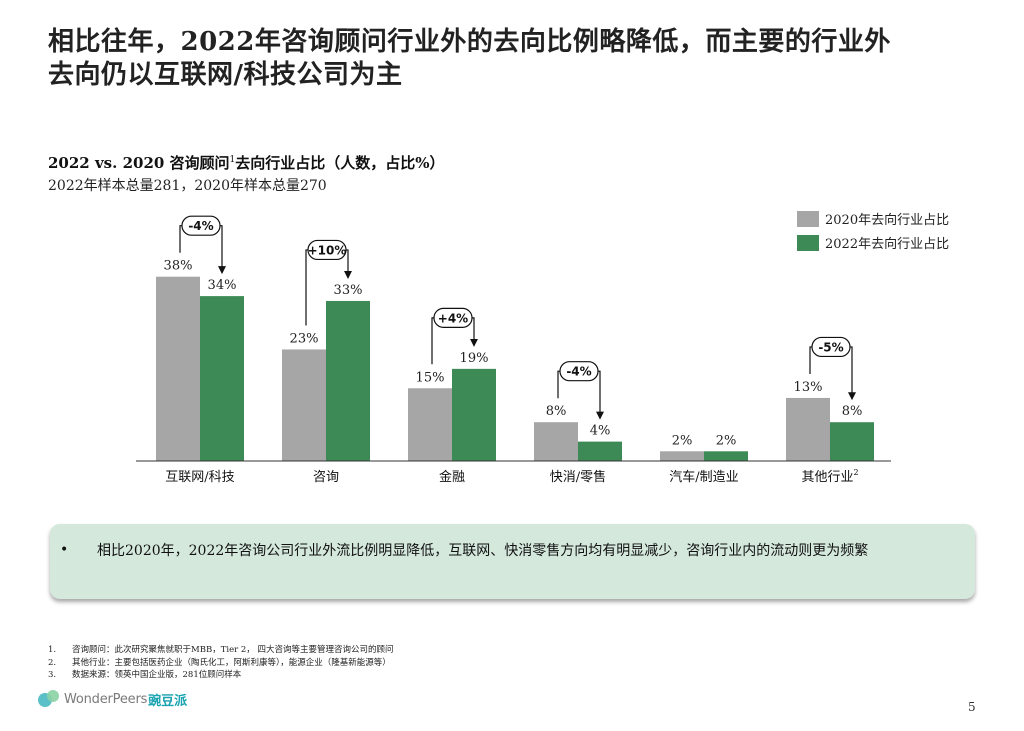  What do you see at coordinates (168, 701) in the screenshot?
I see `logo-chinese-name: 豌豆派` at bounding box center [168, 701].